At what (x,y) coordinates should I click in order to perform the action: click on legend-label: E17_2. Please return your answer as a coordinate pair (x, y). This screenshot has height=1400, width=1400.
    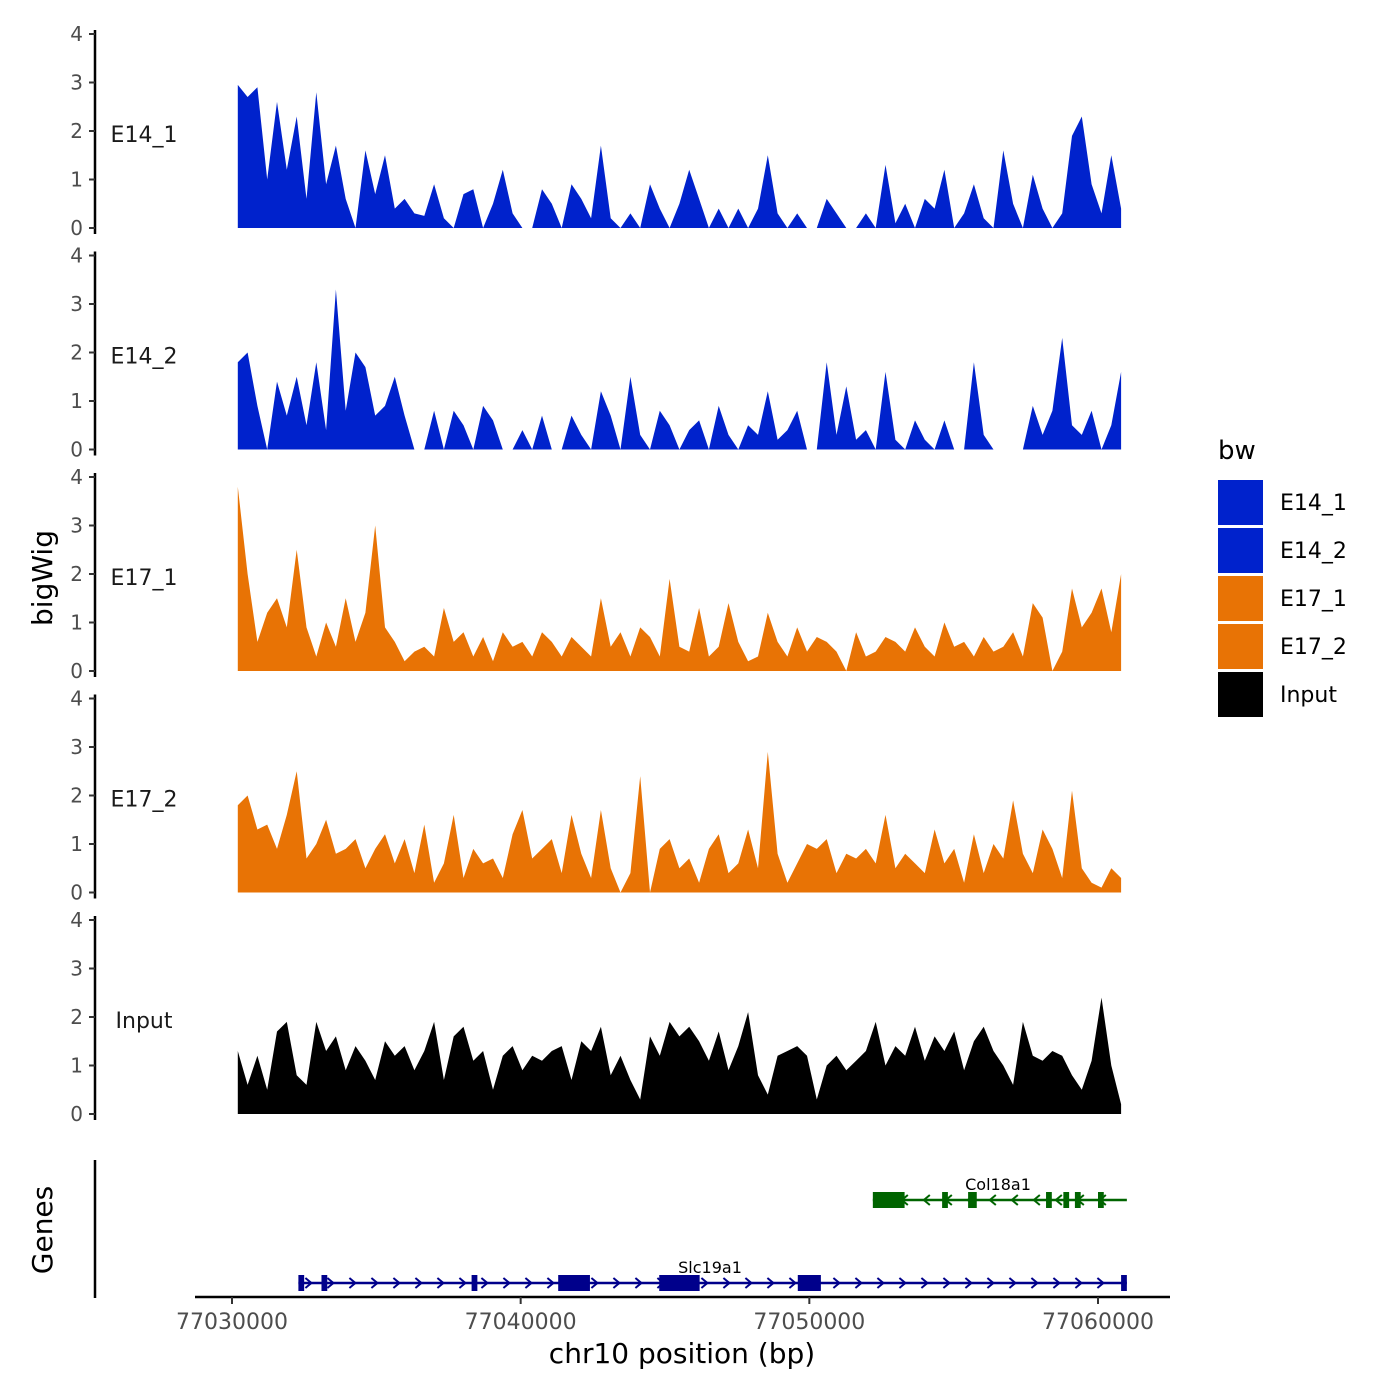
    Looking at the image, I should click on (1313, 647).